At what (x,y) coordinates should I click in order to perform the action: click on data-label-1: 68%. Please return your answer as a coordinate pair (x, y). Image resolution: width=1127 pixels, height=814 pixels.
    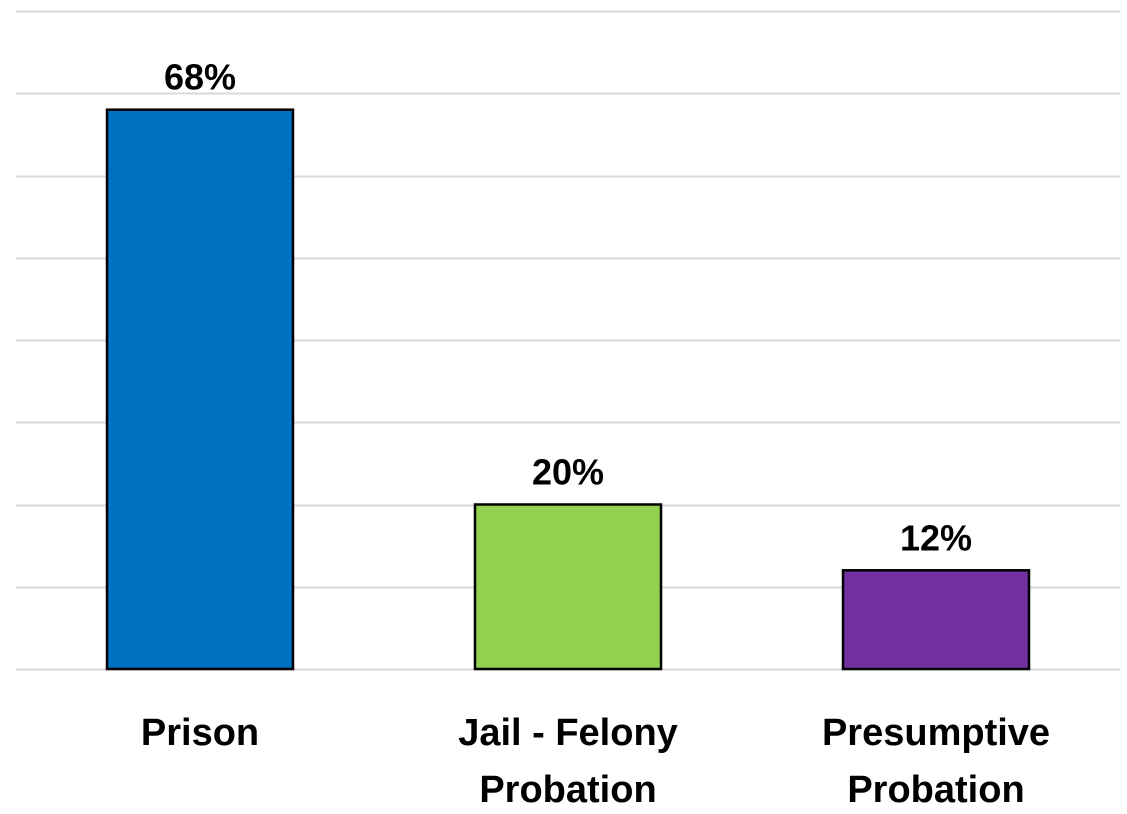
    Looking at the image, I should click on (200, 77).